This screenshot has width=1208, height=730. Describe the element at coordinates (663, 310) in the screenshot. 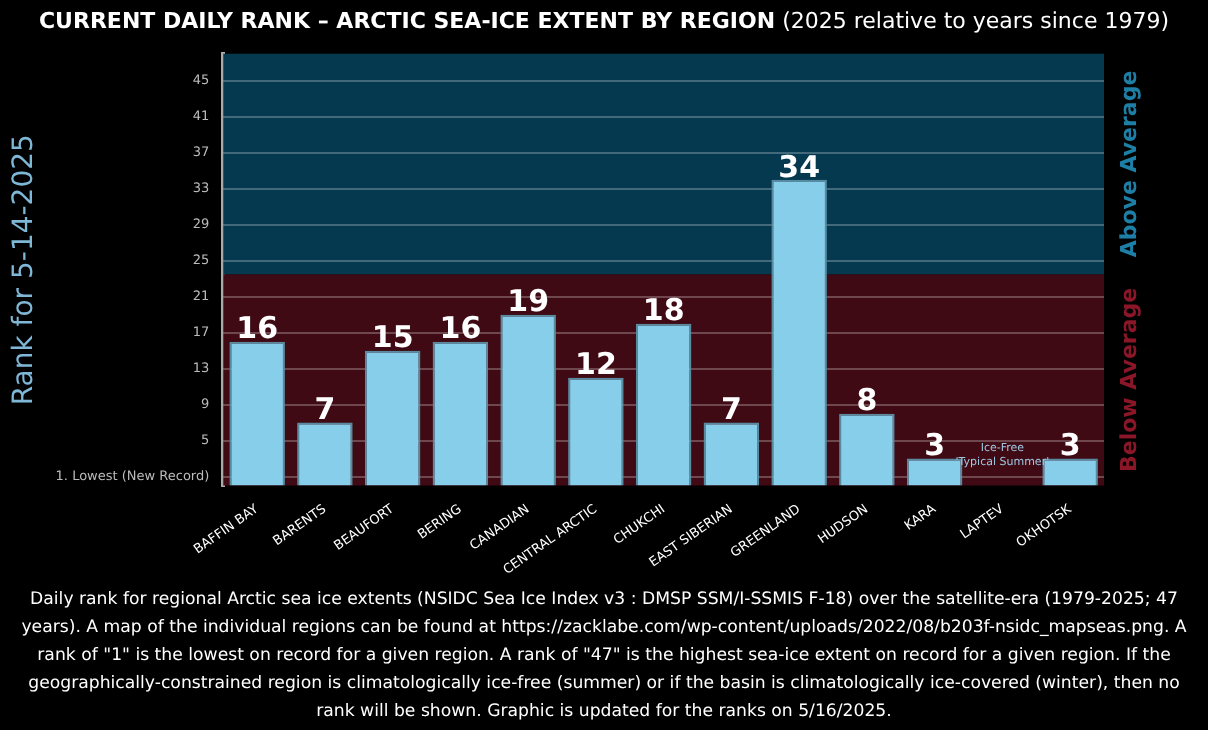

I see `data-label: 18` at that location.